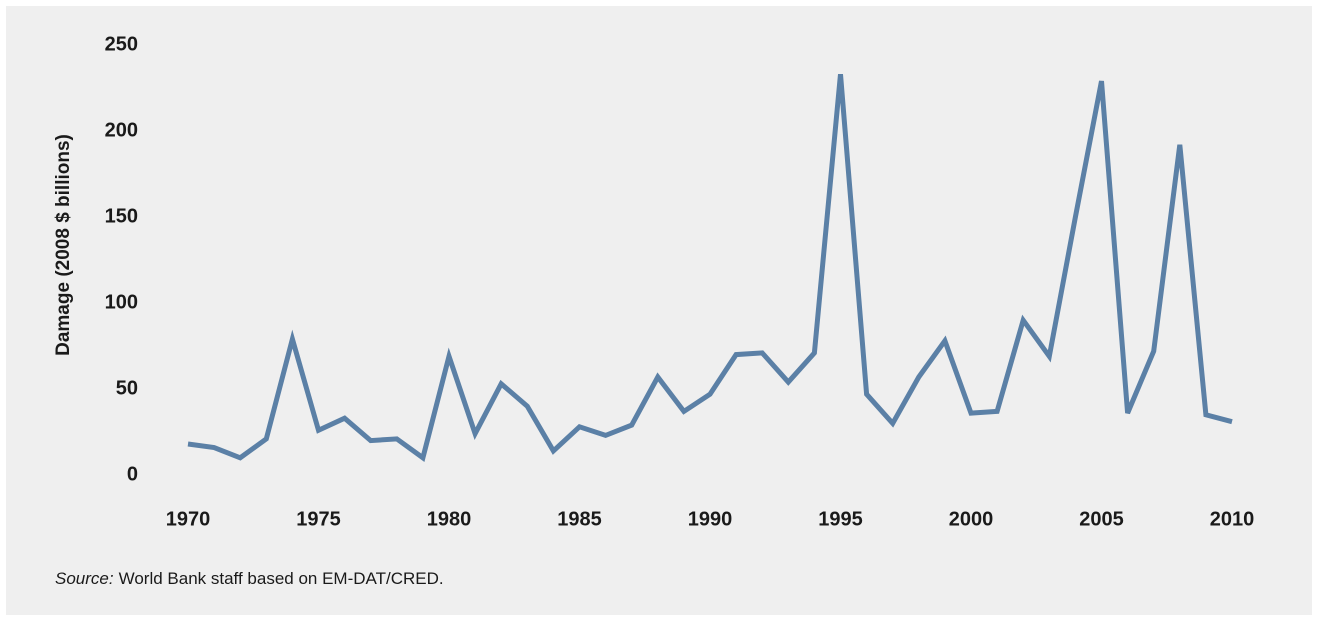  I want to click on y-tick-label: 0, so click(132, 474).